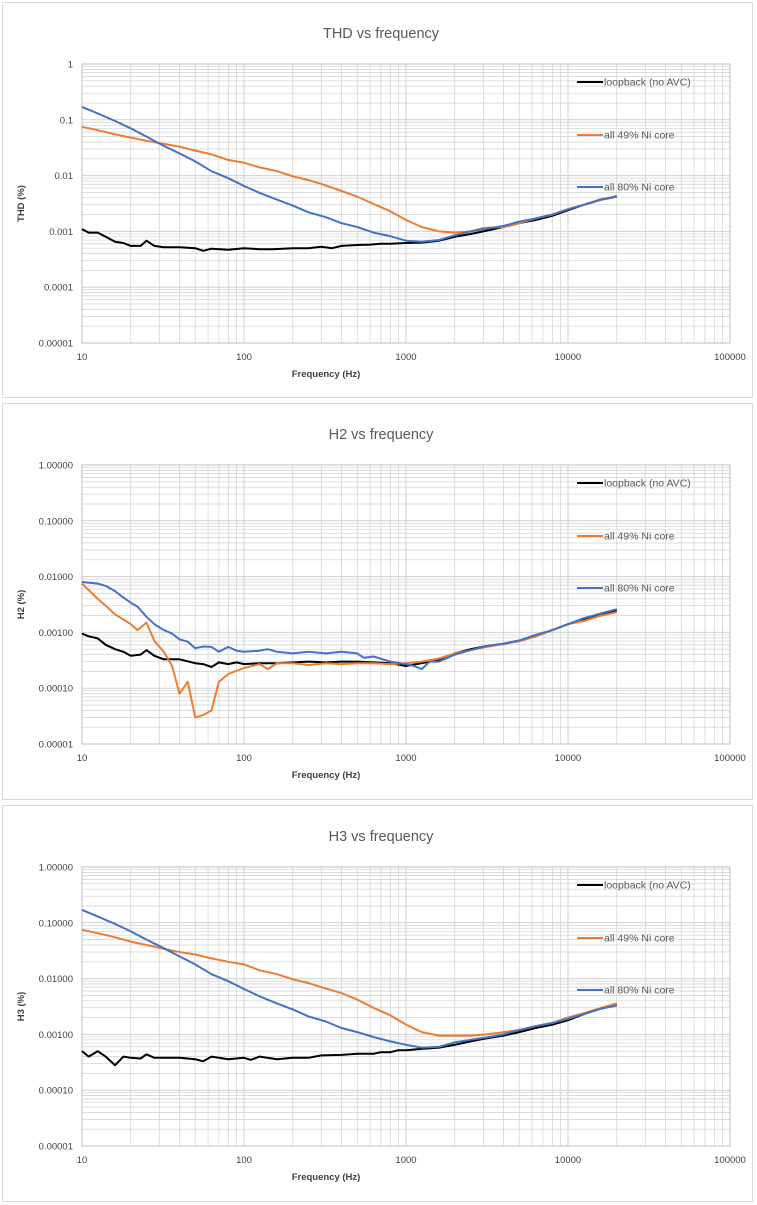 The image size is (757, 1205). I want to click on y-tick-label: 0.0001, so click(58, 288).